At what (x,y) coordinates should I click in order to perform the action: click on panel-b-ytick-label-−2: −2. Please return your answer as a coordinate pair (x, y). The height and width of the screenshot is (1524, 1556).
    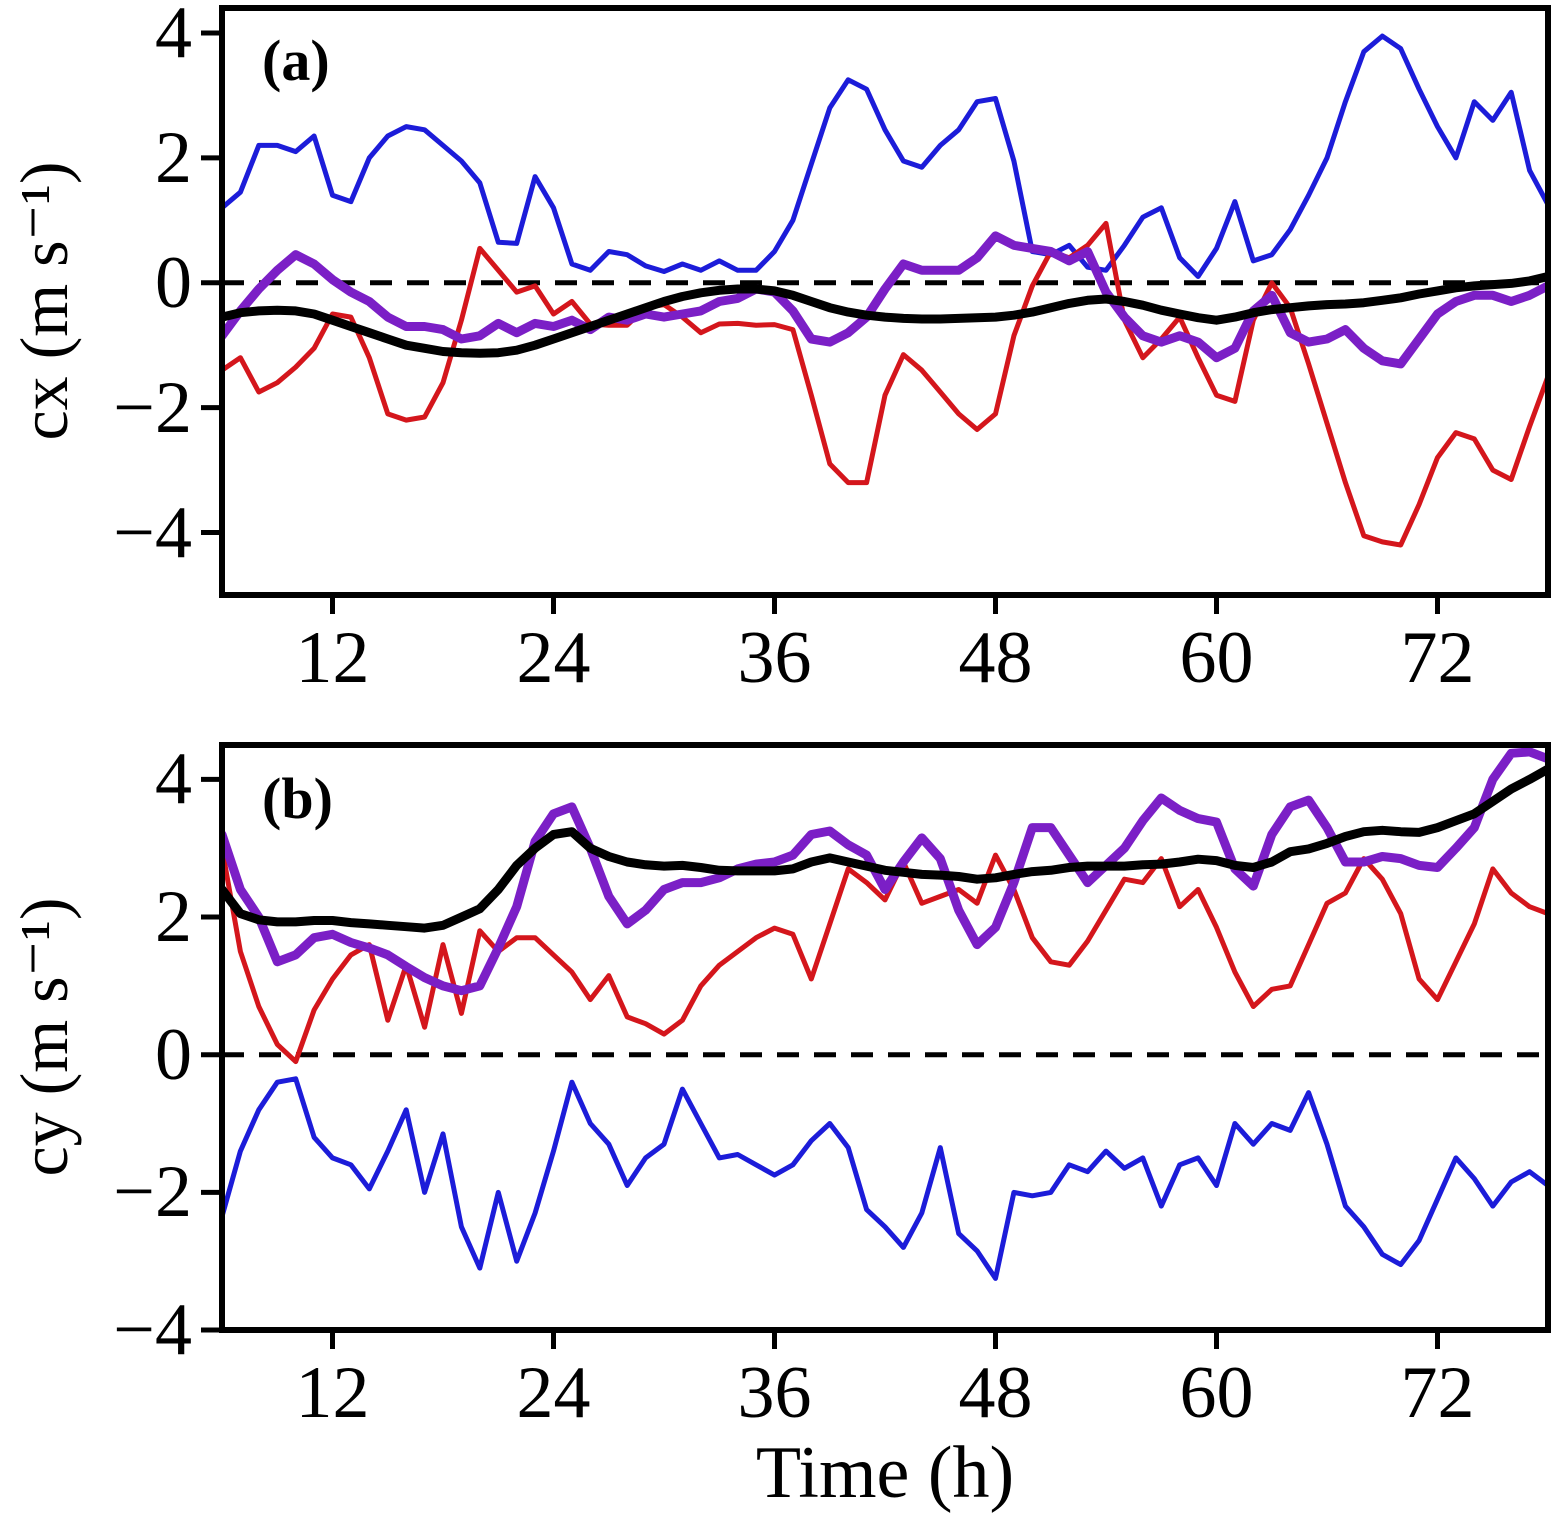
    Looking at the image, I should click on (152, 1192).